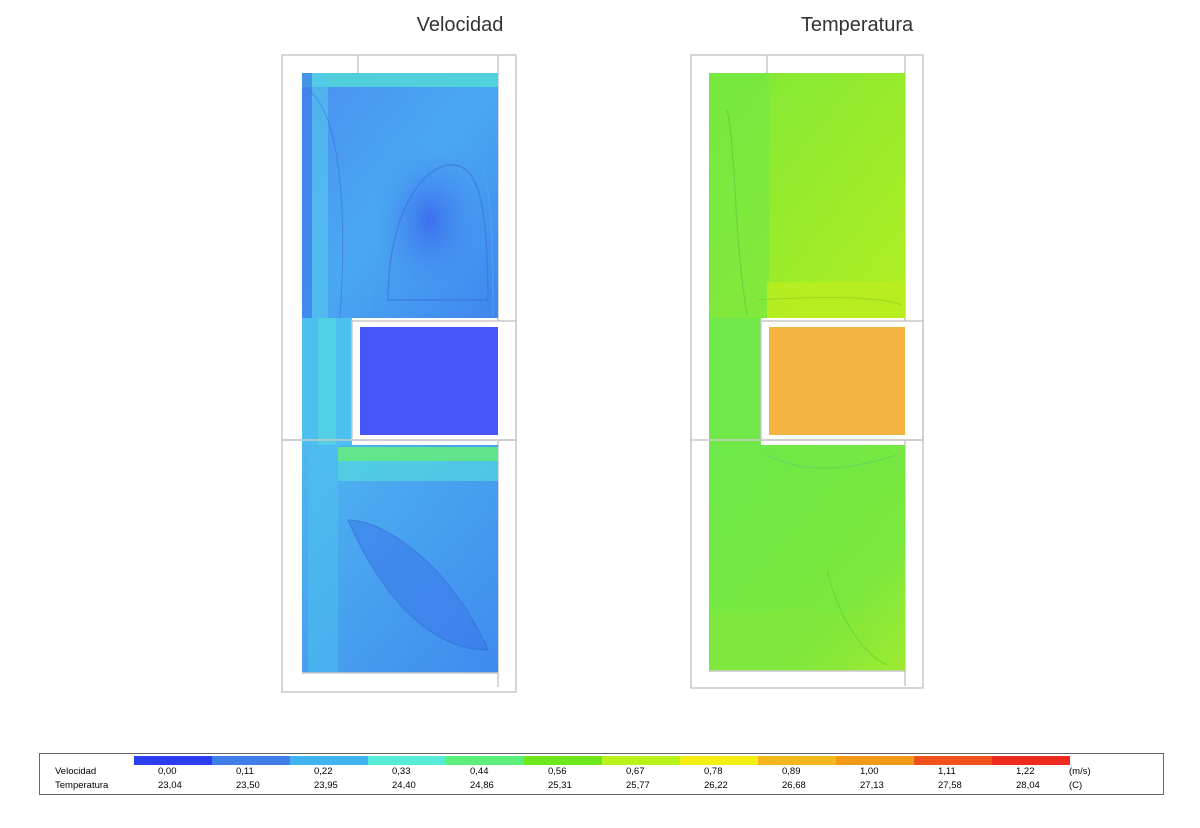 This screenshot has height=828, width=1200. Describe the element at coordinates (326, 785) in the screenshot. I see `legend-temperature-tick-2: 23,95` at that location.